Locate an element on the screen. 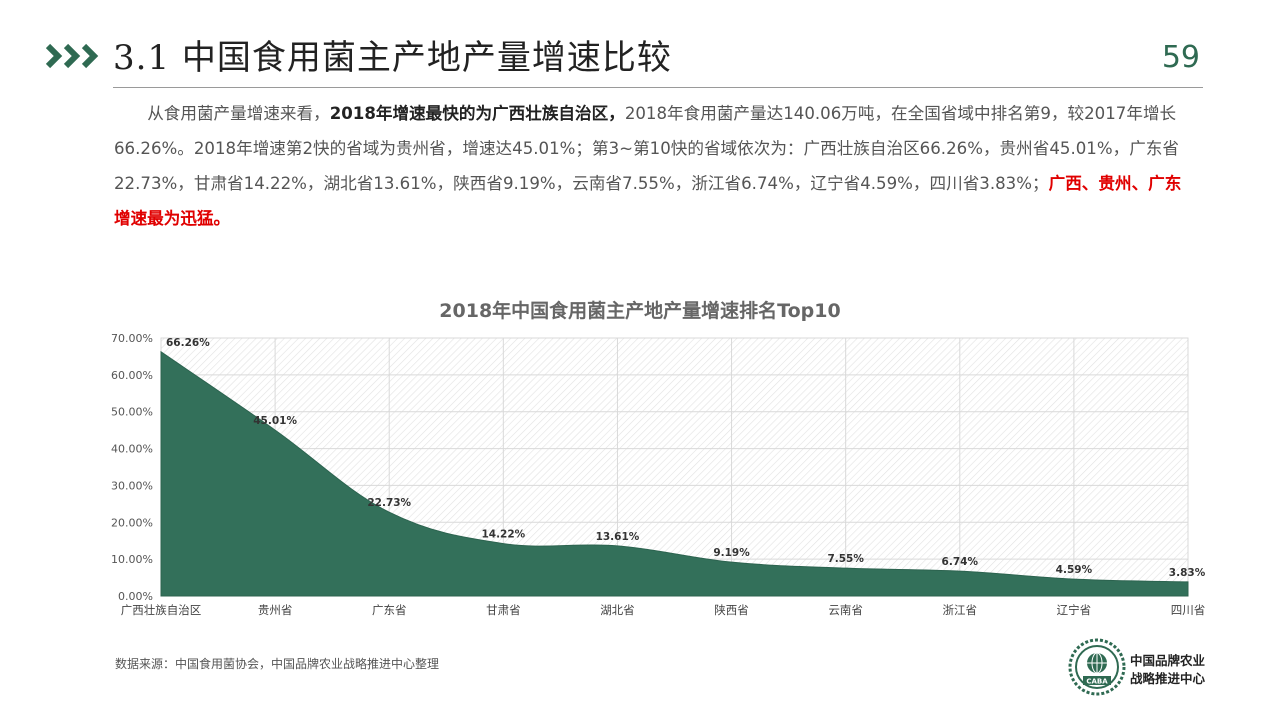 The image size is (1280, 720). data-source: 数据来源：中国食用菌协会，中国品牌农业战略推进中心整理 is located at coordinates (277, 664).